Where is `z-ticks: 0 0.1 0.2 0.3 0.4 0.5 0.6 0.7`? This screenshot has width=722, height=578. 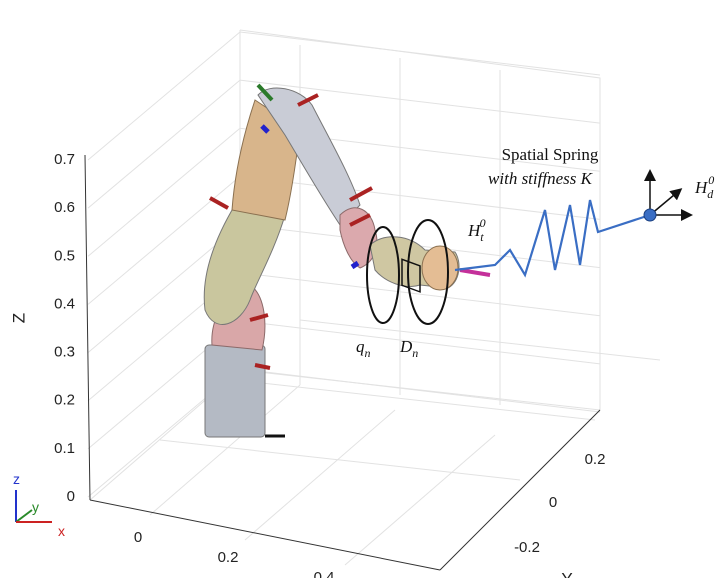
z-ticks: 0 0.1 0.2 0.3 0.4 0.5 0.6 0.7 is located at coordinates (64, 328).